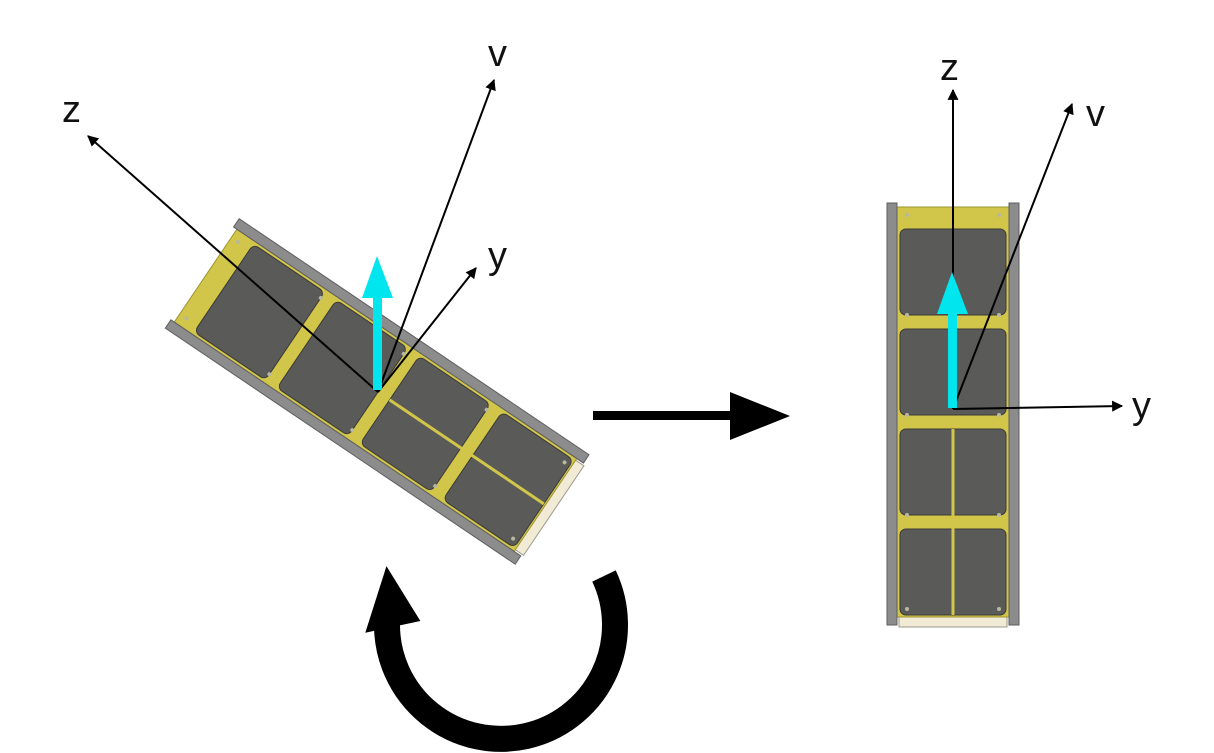 This screenshot has width=1214, height=753. What do you see at coordinates (952, 340) in the screenshot?
I see `right-velocity-up-arrow-icon` at bounding box center [952, 340].